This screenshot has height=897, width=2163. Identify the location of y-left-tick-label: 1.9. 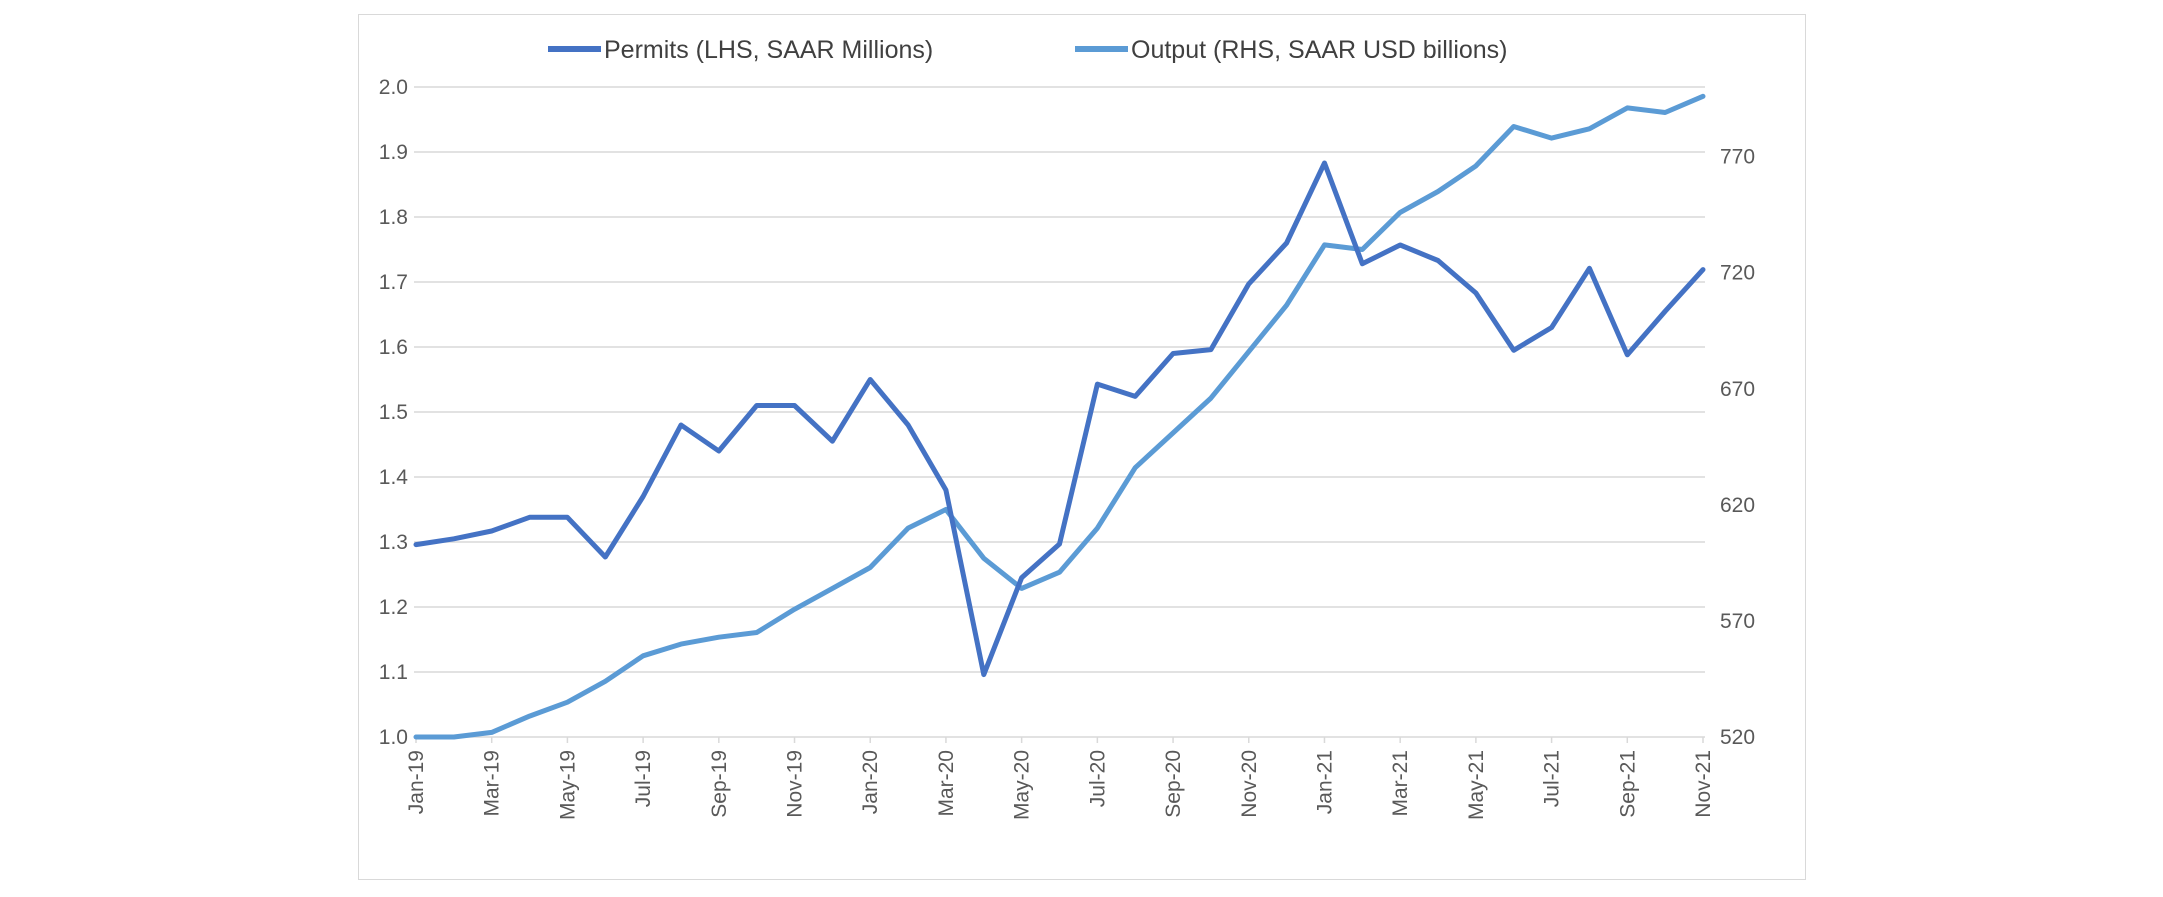
(393, 152).